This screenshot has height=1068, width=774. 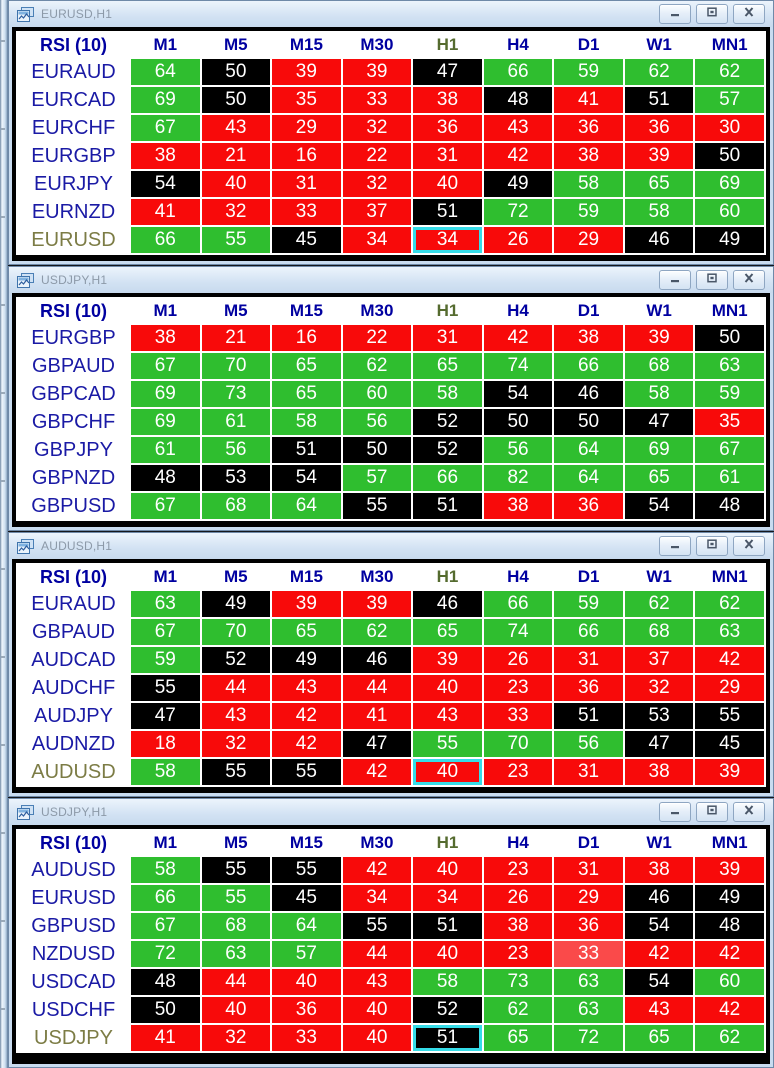 What do you see at coordinates (73, 184) in the screenshot?
I see `pair-label: EURJPY` at bounding box center [73, 184].